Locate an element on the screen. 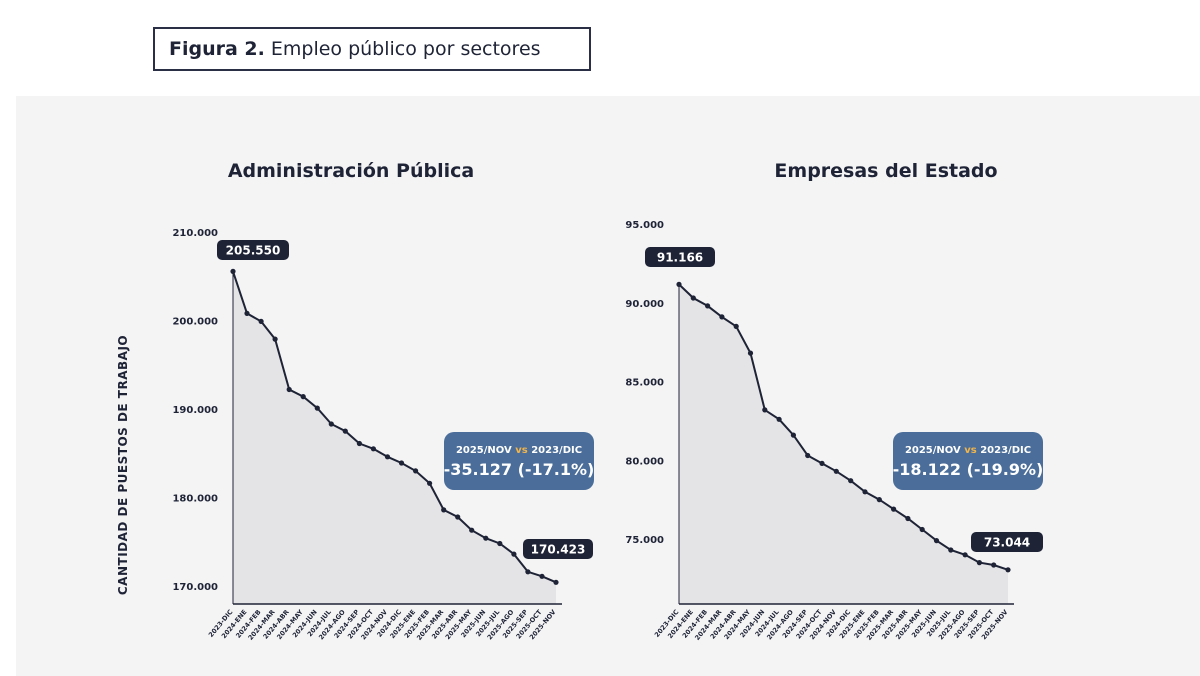 The height and width of the screenshot is (676, 1200). y-tick-label: 170.000 is located at coordinates (195, 587).